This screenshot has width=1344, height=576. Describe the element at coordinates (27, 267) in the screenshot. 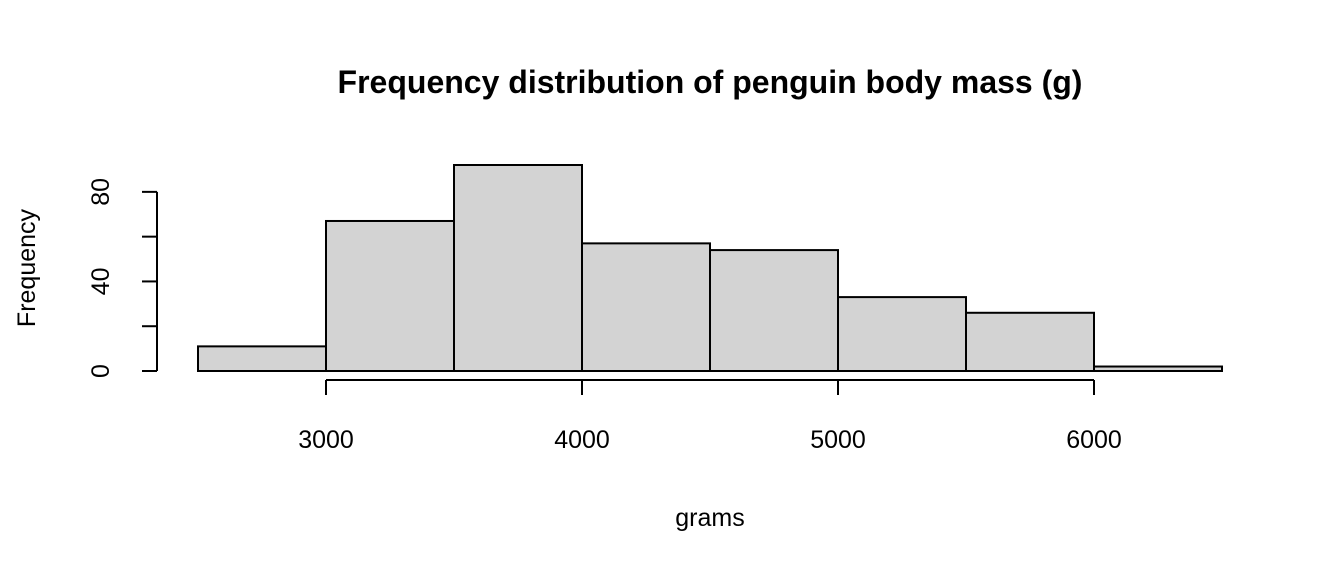

I see `y-axis-label: Frequency` at that location.